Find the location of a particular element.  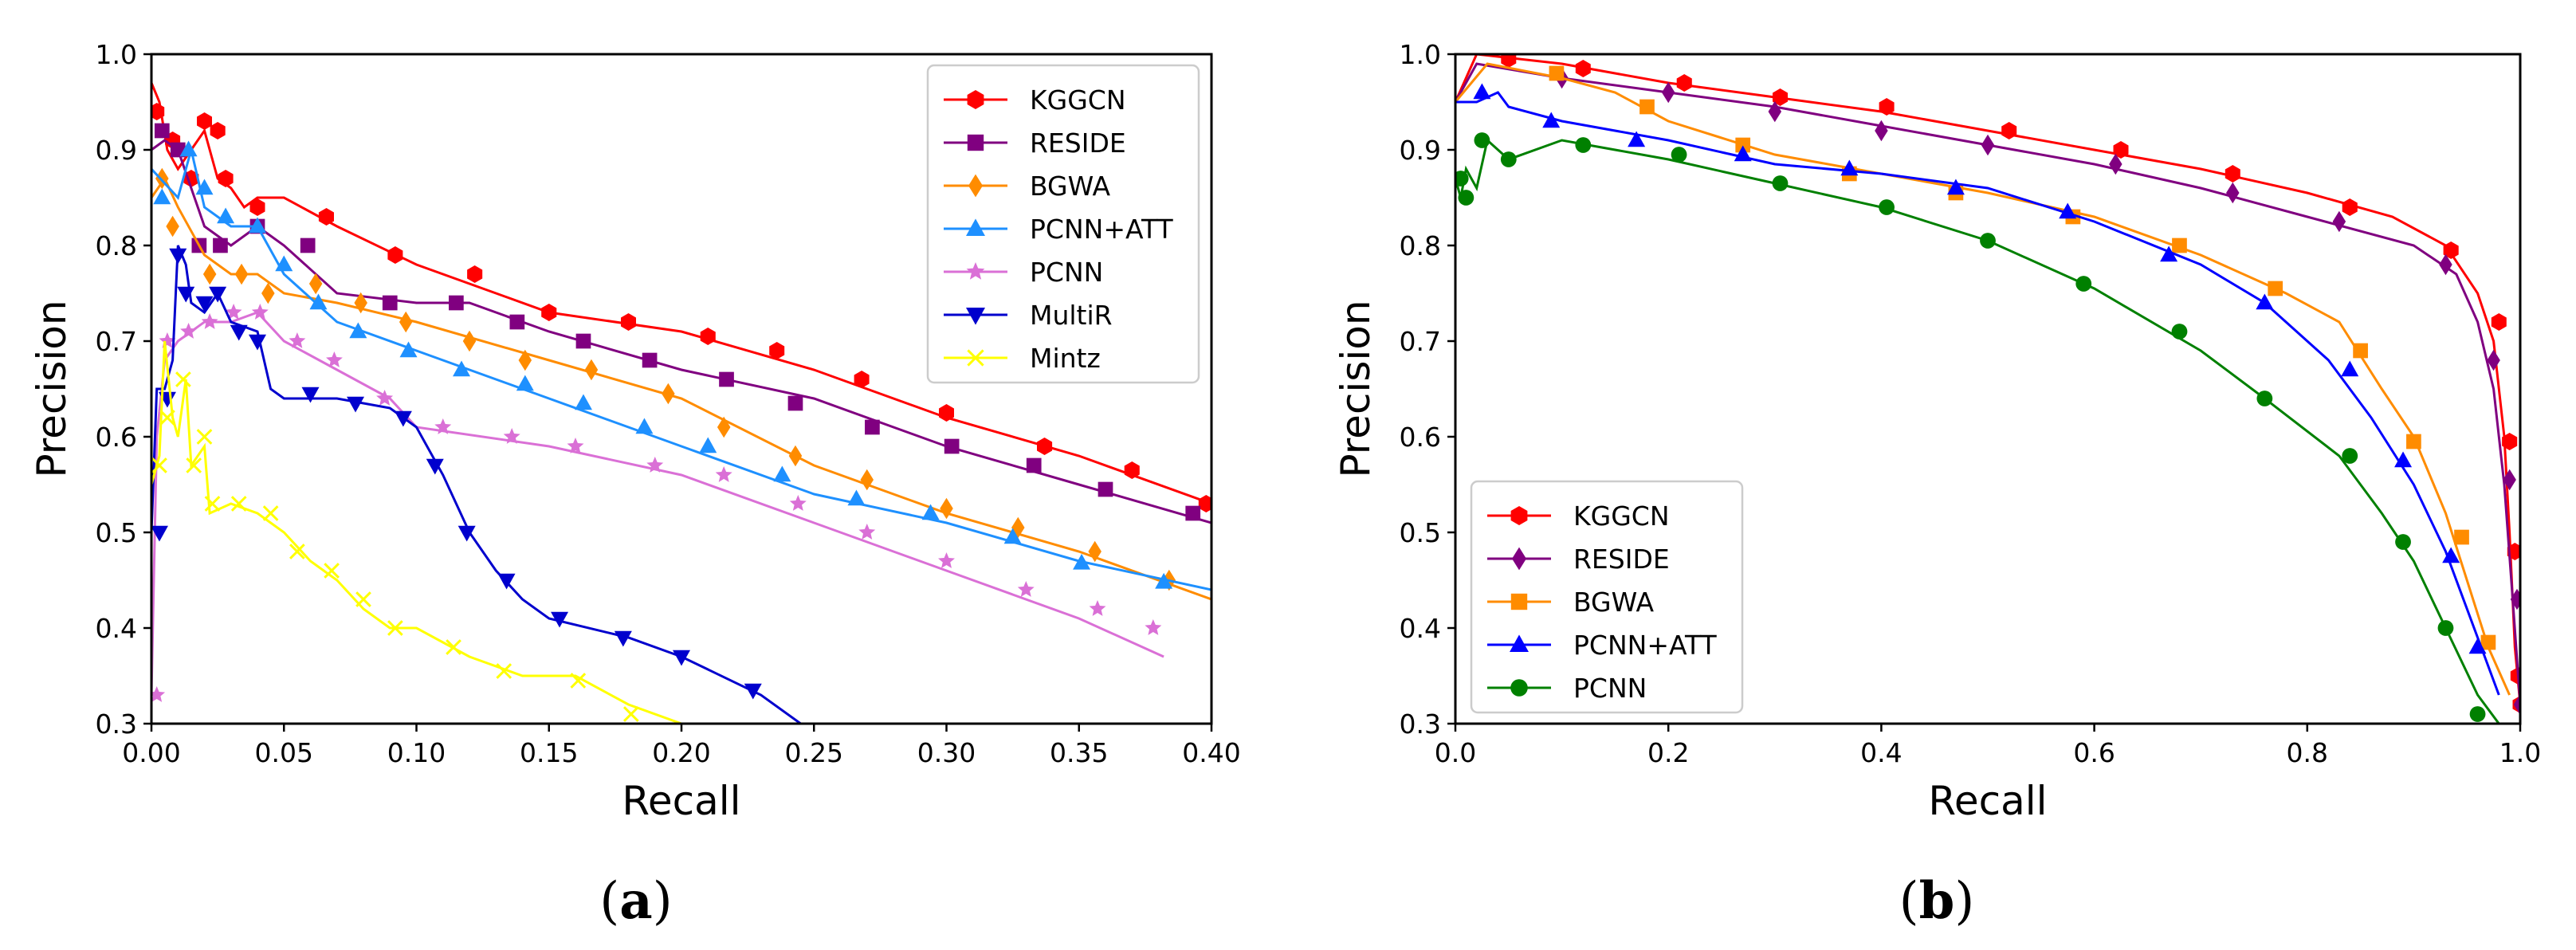

x-tick-label: 1.0 is located at coordinates (2520, 752).